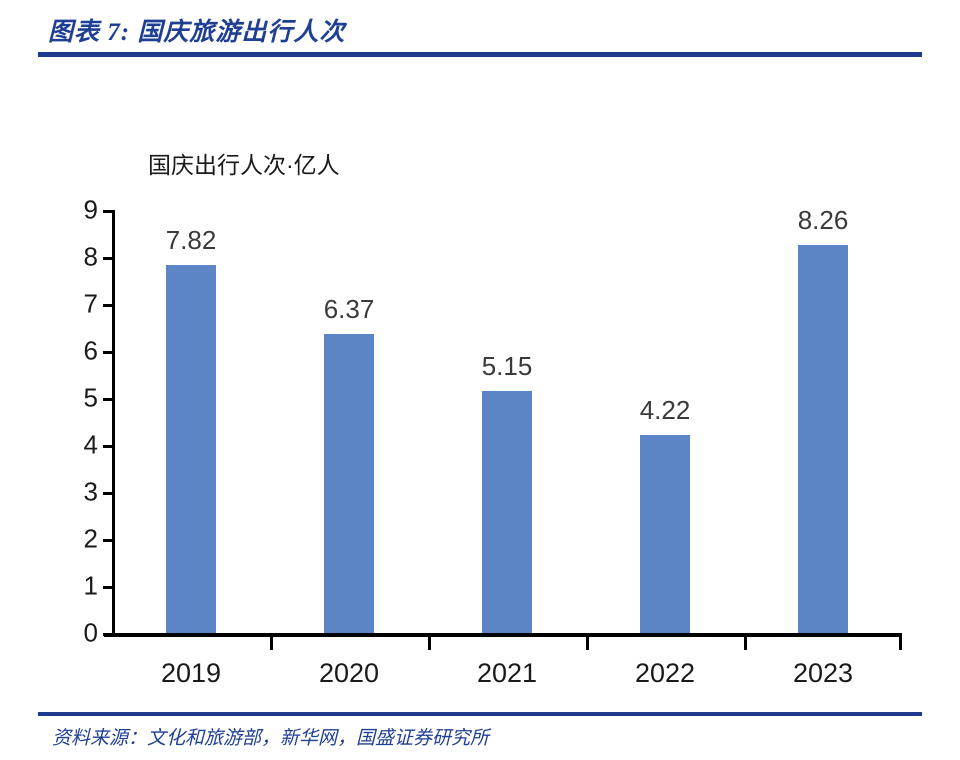  I want to click on source-note: 资料来源：文化和旅游部，新华网，国盛证券研究所, so click(271, 738).